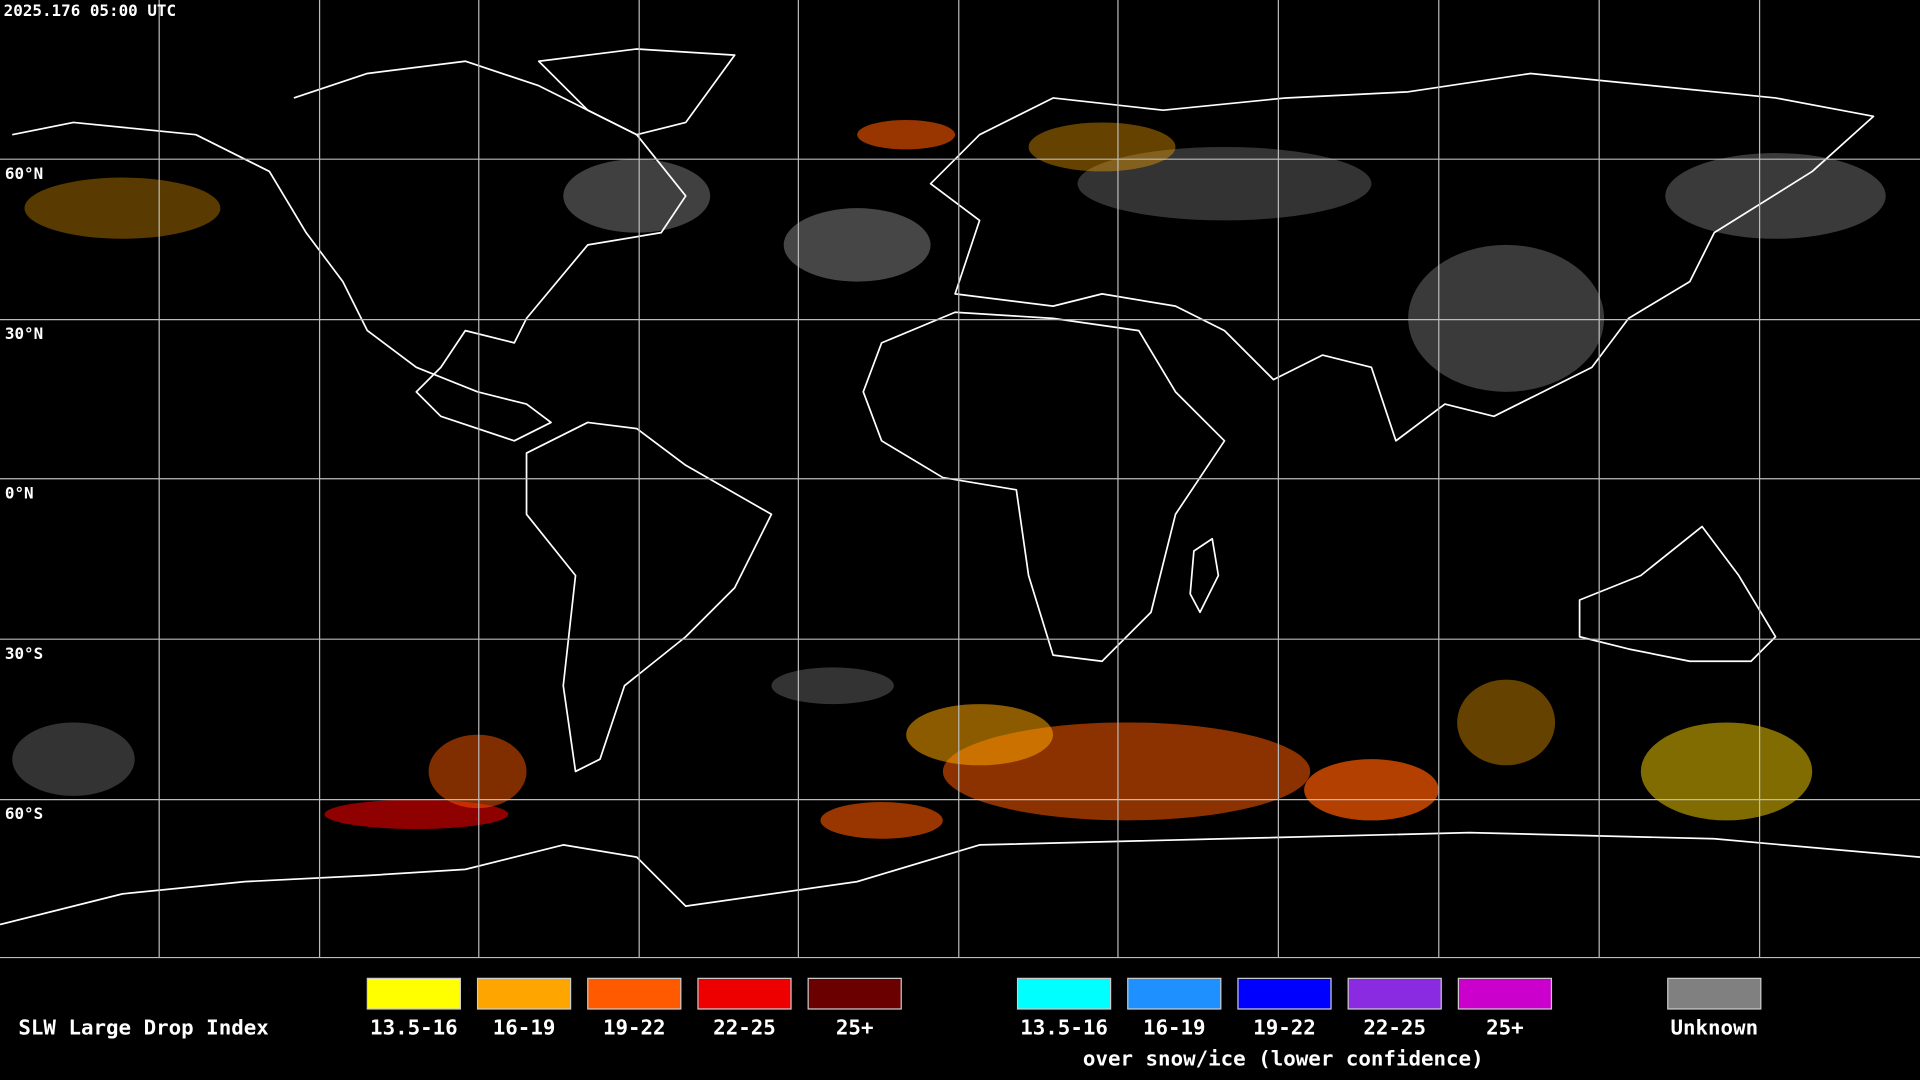 The width and height of the screenshot is (1920, 1080). Describe the element at coordinates (143, 1028) in the screenshot. I see `legend-title: SLW Large Drop Index` at that location.